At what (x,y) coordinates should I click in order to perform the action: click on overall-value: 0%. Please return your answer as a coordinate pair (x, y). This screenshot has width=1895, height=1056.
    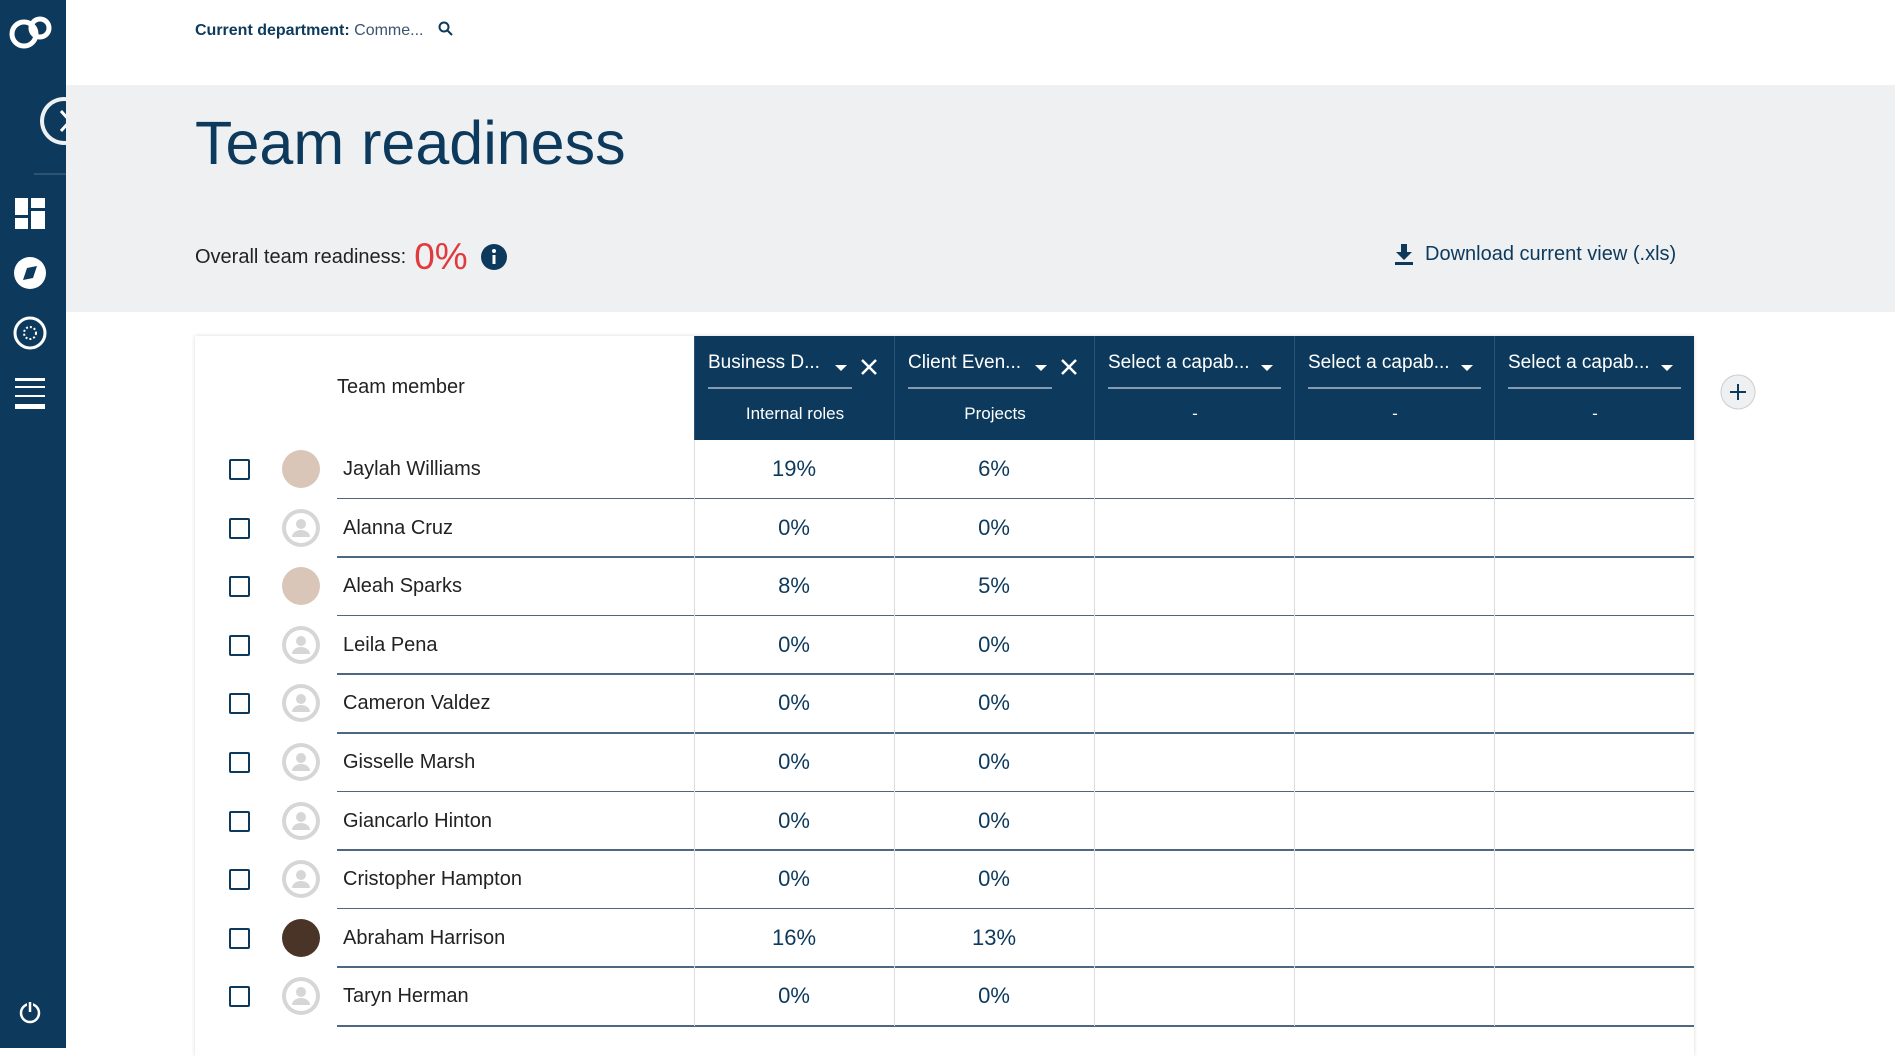
    Looking at the image, I should click on (441, 256).